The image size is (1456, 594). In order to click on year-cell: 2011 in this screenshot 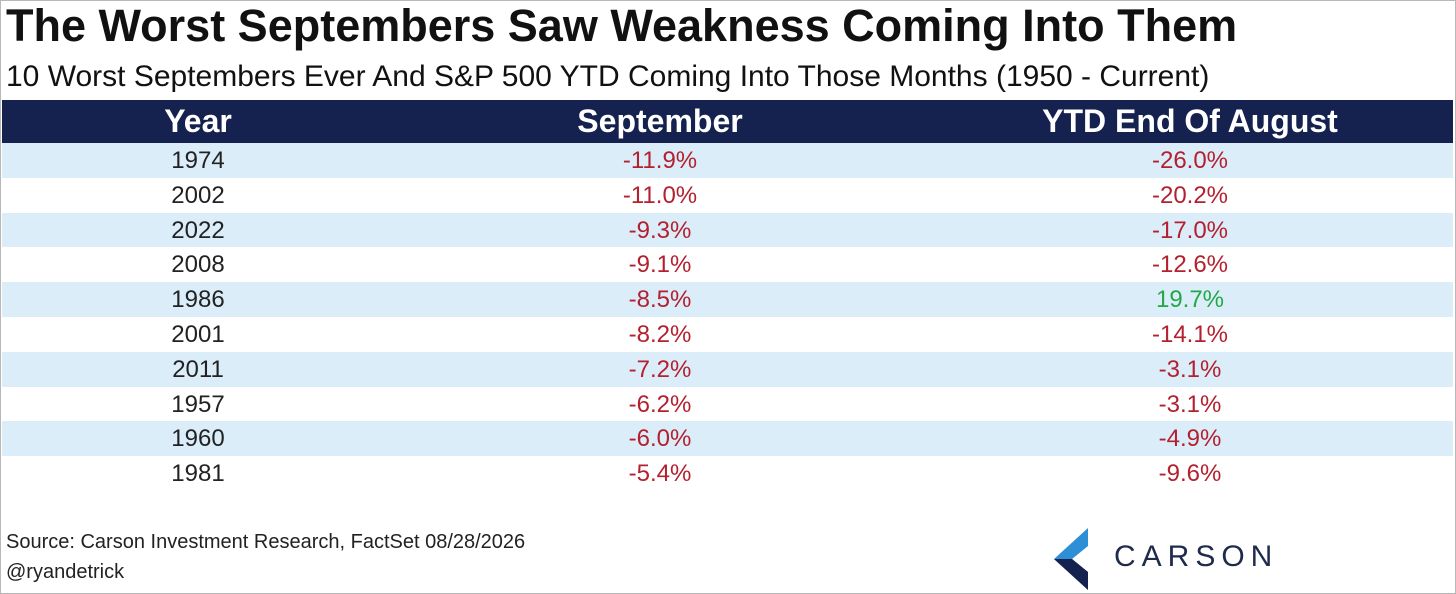, I will do `click(198, 369)`.